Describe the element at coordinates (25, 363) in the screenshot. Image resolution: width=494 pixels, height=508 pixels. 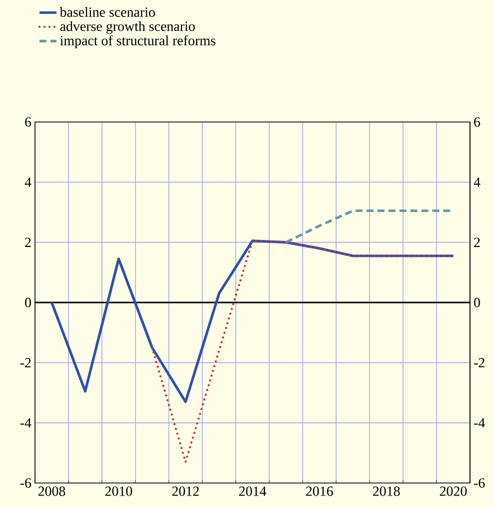
I see `y-tick-label: -2` at that location.